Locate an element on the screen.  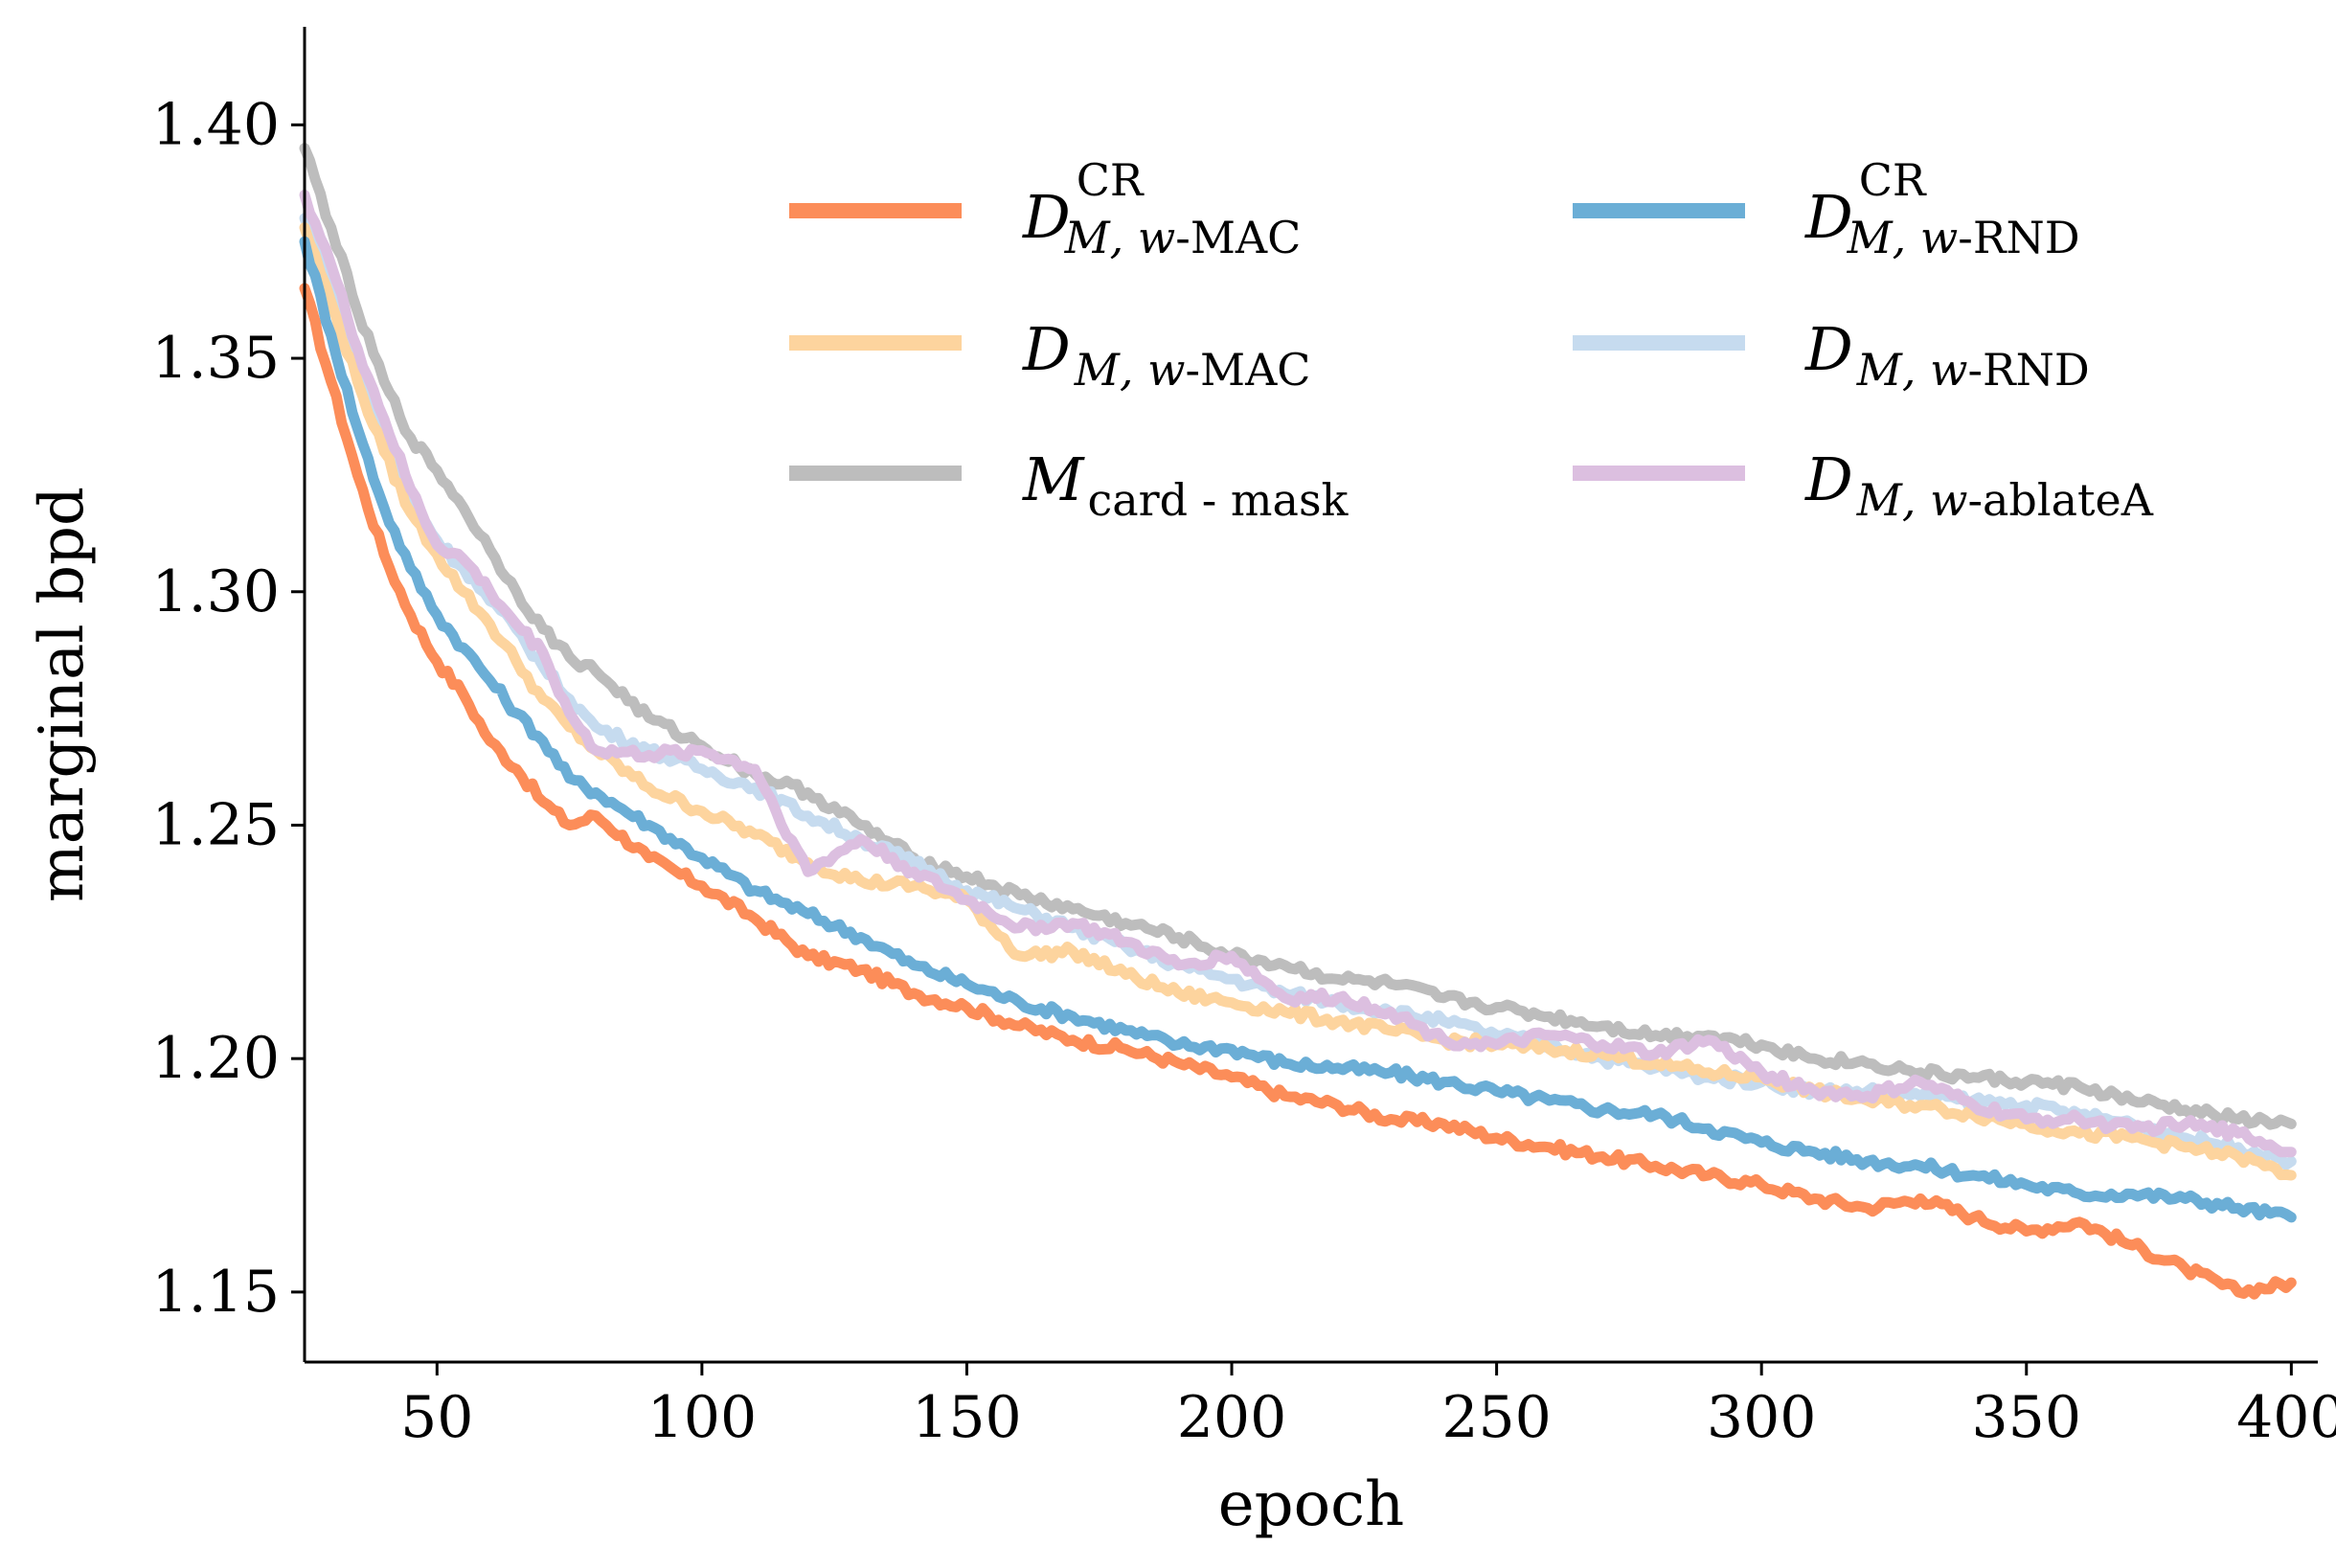
y-ticks: 1.15 1.20 1.25 1.30 1.35 1.40 is located at coordinates (228, 708).